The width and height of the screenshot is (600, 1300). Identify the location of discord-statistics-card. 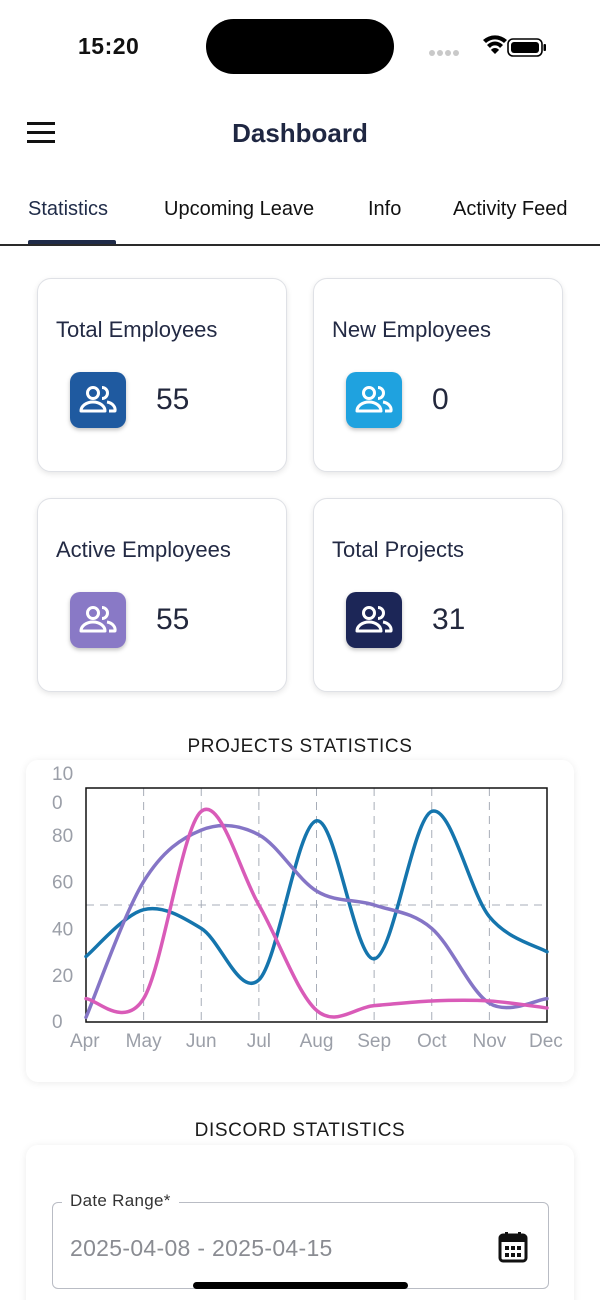
(300, 1222).